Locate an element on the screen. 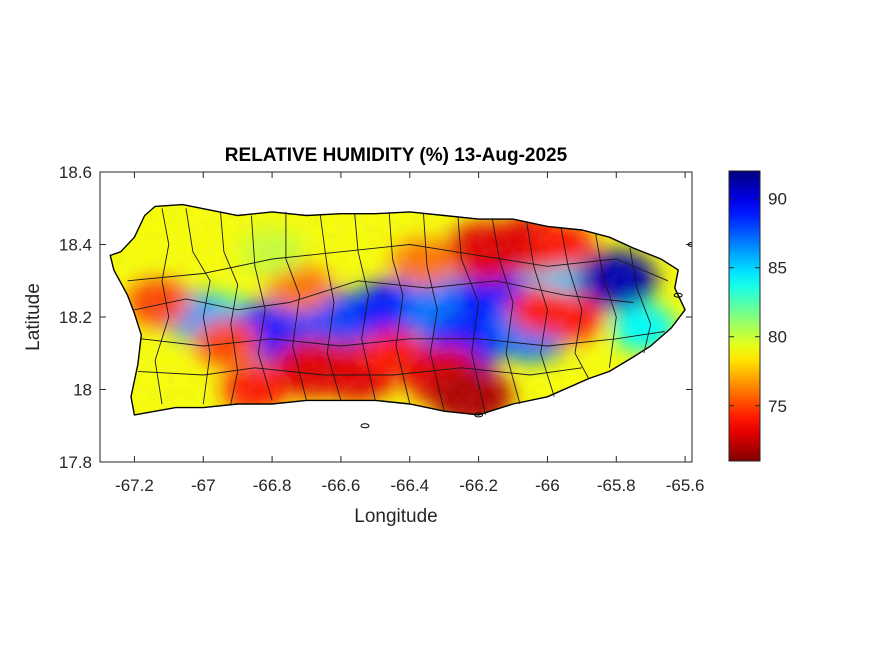 The height and width of the screenshot is (656, 875). chart-title: RELATIVE HUMIDITY (%) 13-Aug-2025 is located at coordinates (396, 155).